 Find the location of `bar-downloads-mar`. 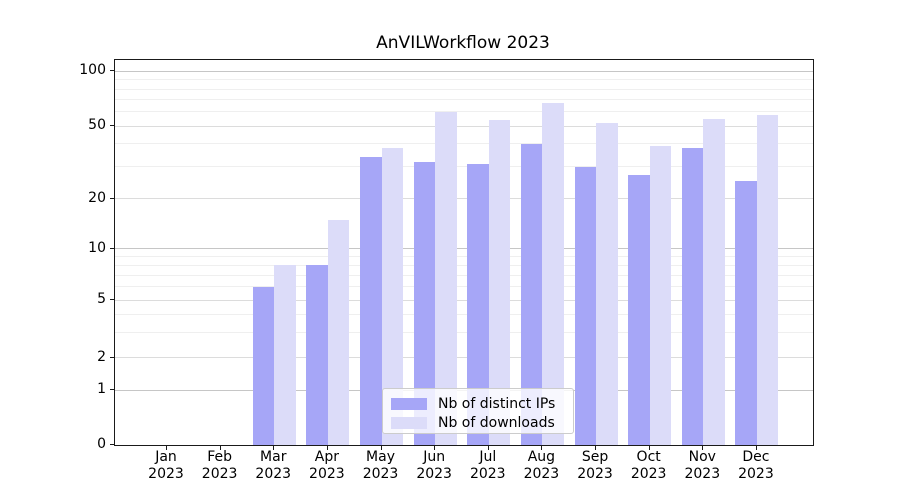

bar-downloads-mar is located at coordinates (285, 355).